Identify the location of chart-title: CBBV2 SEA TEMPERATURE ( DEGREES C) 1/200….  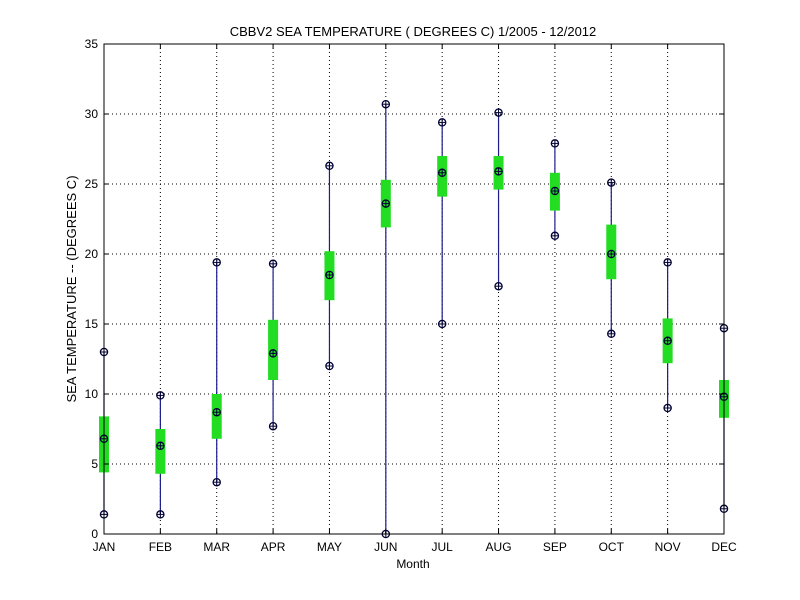
(413, 31).